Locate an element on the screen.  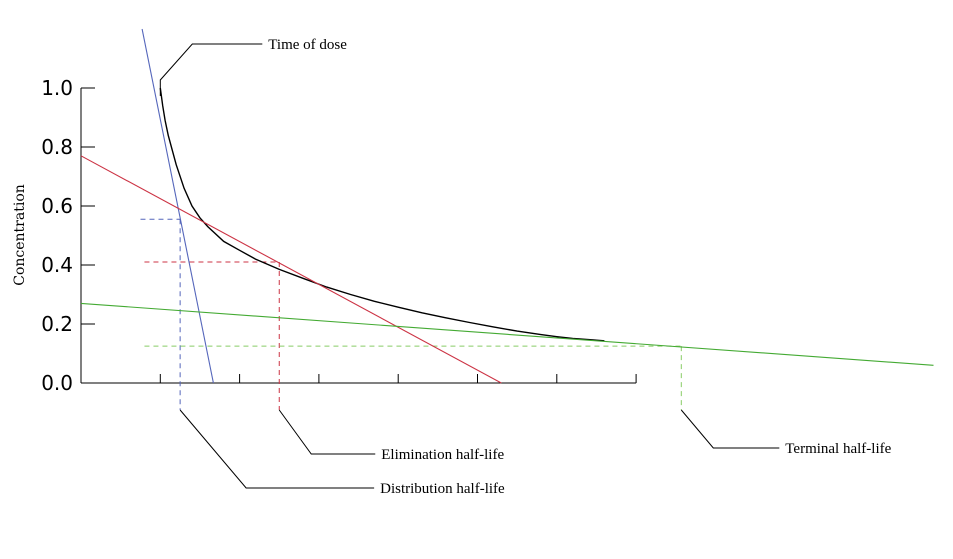
terminal-half-life-label: Terminal half-life is located at coordinates (838, 449).